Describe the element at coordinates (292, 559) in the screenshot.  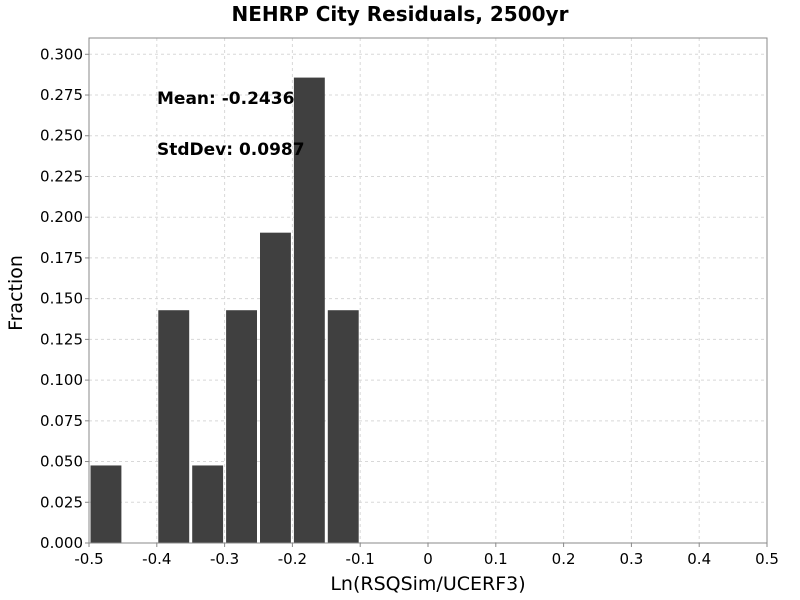
I see `x-tick-label: -0.2` at that location.